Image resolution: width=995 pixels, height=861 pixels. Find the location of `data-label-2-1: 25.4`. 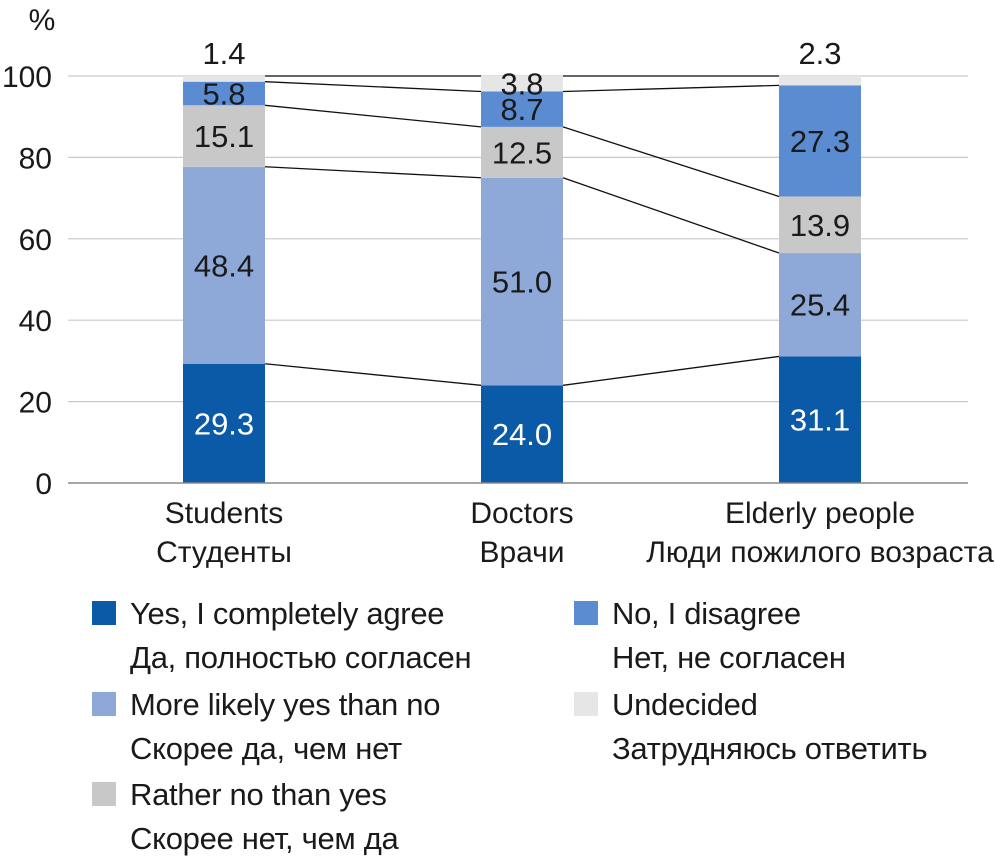

data-label-2-1: 25.4 is located at coordinates (820, 305).